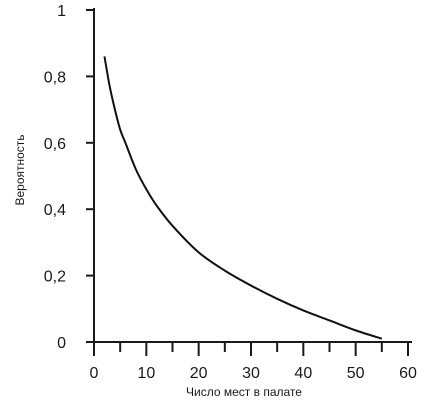 The image size is (435, 406). I want to click on x-axis-title: Число мест в палате, so click(244, 392).